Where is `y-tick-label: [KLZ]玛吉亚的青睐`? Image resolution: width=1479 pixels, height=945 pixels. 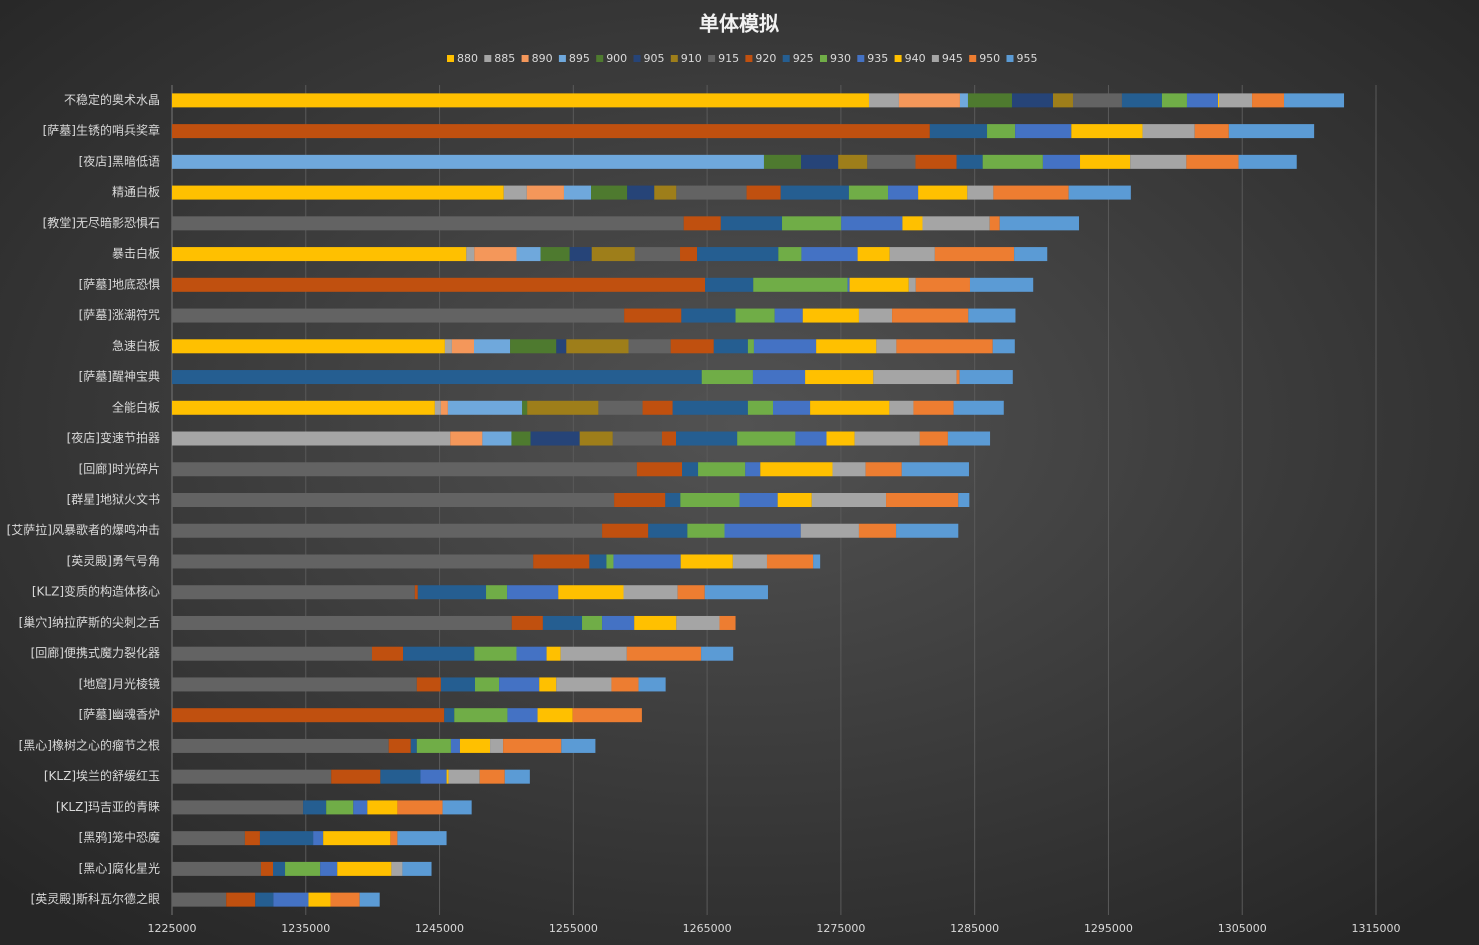
y-tick-label: [KLZ]玛吉亚的青睐 is located at coordinates (108, 806).